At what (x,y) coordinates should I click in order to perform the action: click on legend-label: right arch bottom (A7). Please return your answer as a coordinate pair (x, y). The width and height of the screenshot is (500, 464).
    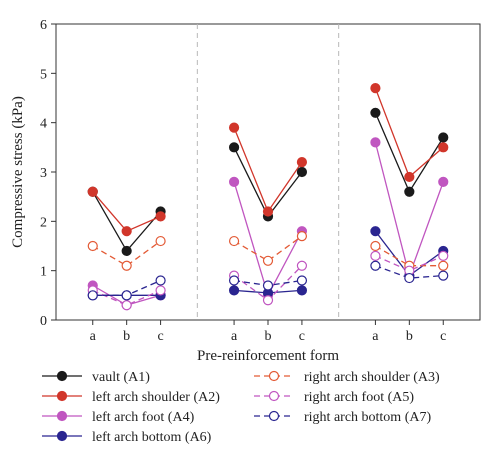
    Looking at the image, I should click on (367, 417).